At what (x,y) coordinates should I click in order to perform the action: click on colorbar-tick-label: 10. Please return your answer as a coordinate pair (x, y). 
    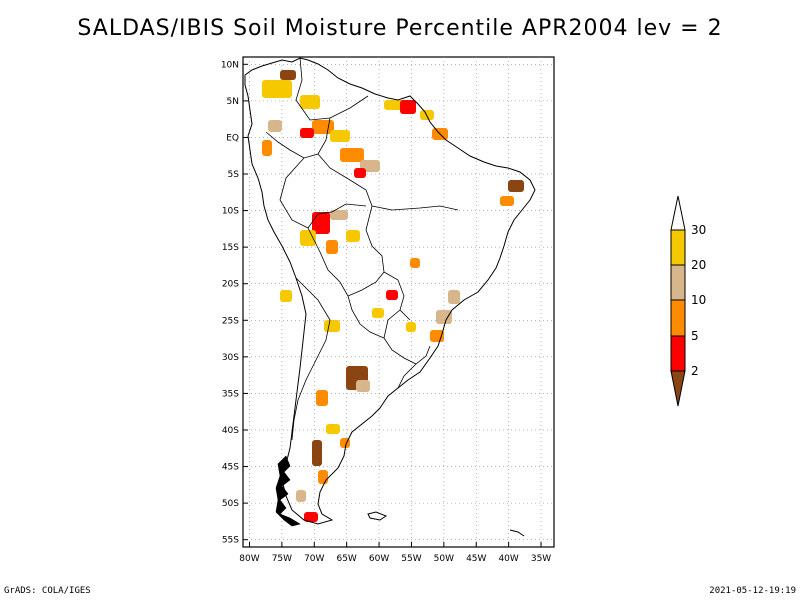
    Looking at the image, I should click on (698, 300).